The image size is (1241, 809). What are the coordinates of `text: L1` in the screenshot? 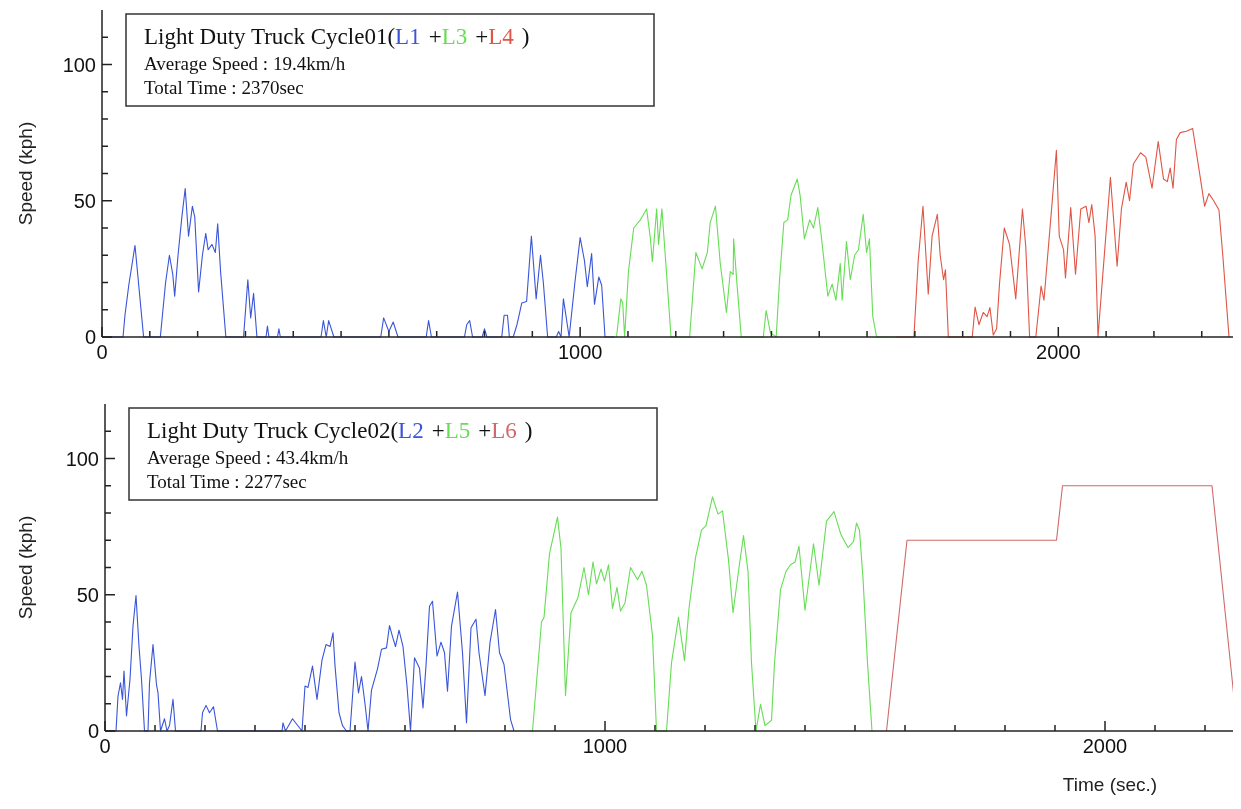 It's located at (408, 36).